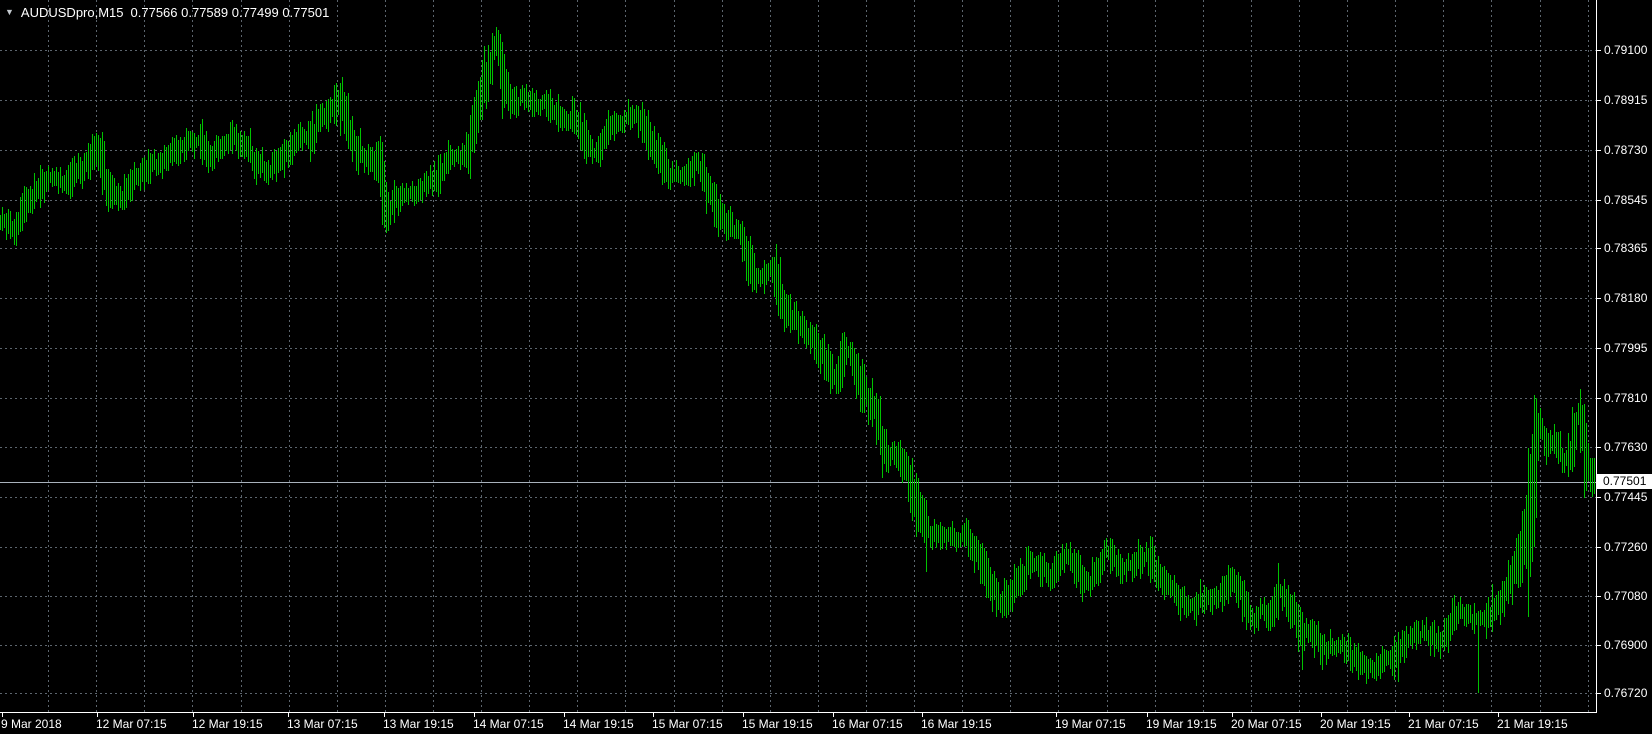  What do you see at coordinates (1626, 398) in the screenshot?
I see `price-label: 0.77810` at bounding box center [1626, 398].